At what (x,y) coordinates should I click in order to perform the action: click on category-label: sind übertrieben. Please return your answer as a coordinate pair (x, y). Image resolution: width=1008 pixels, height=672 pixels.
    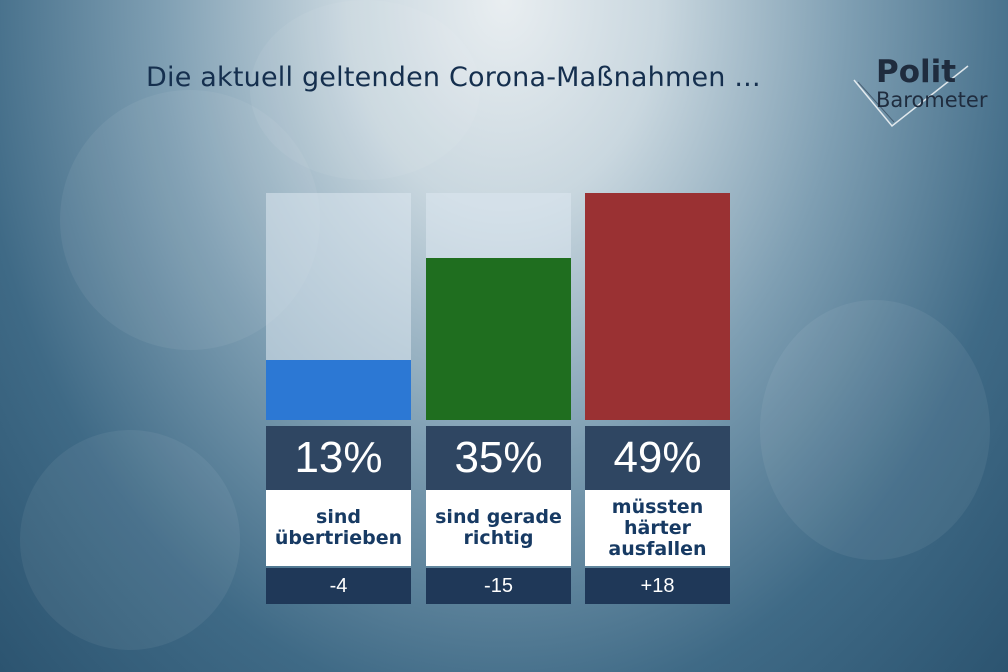
    Looking at the image, I should click on (338, 528).